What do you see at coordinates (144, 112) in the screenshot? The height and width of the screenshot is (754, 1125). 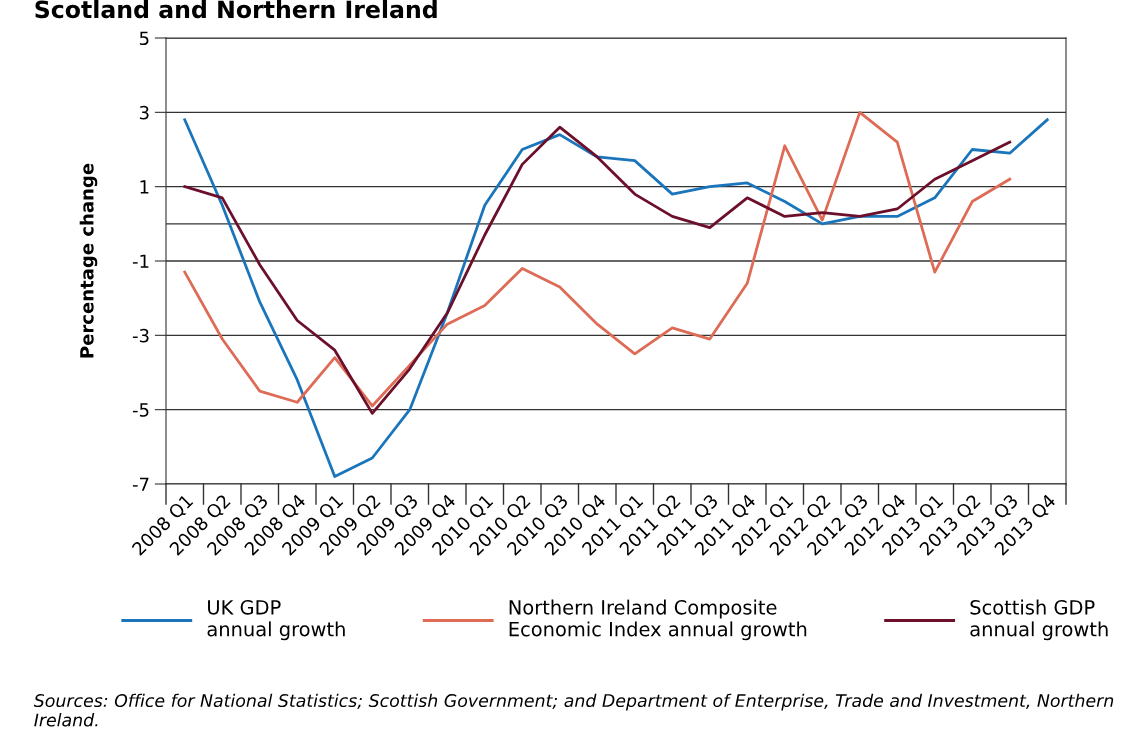 I see `y-tick-label: 3` at bounding box center [144, 112].